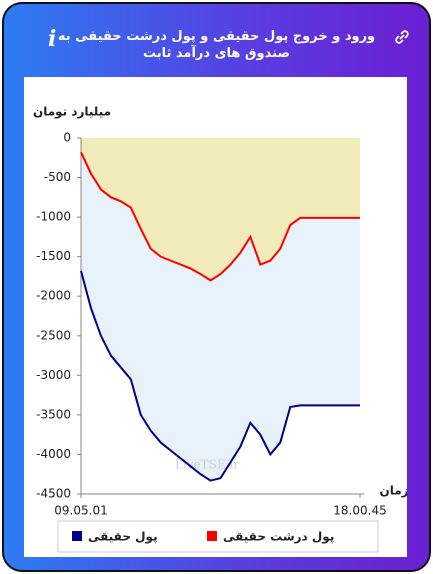 The width and height of the screenshot is (433, 574). What do you see at coordinates (123, 537) in the screenshot?
I see `legend-label: پول حقیقی` at bounding box center [123, 537].